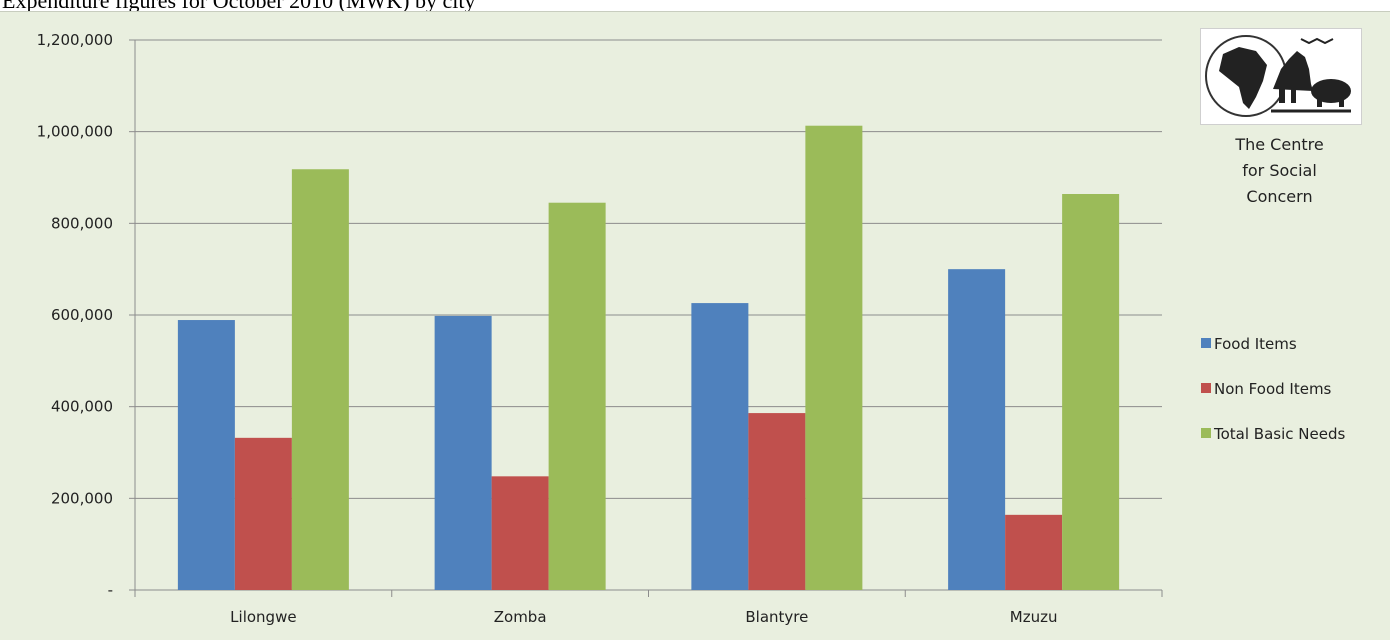  What do you see at coordinates (1279, 196) in the screenshot?
I see `organization-name-line-3: Concern` at bounding box center [1279, 196].